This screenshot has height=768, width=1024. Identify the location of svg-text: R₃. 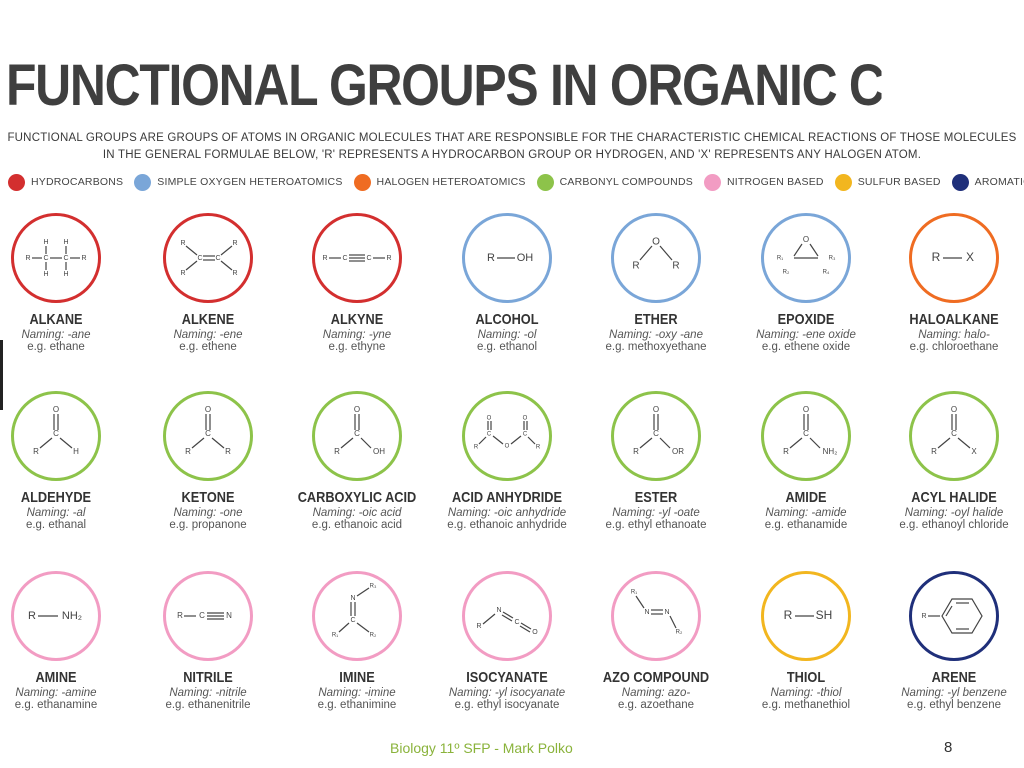
(832, 259).